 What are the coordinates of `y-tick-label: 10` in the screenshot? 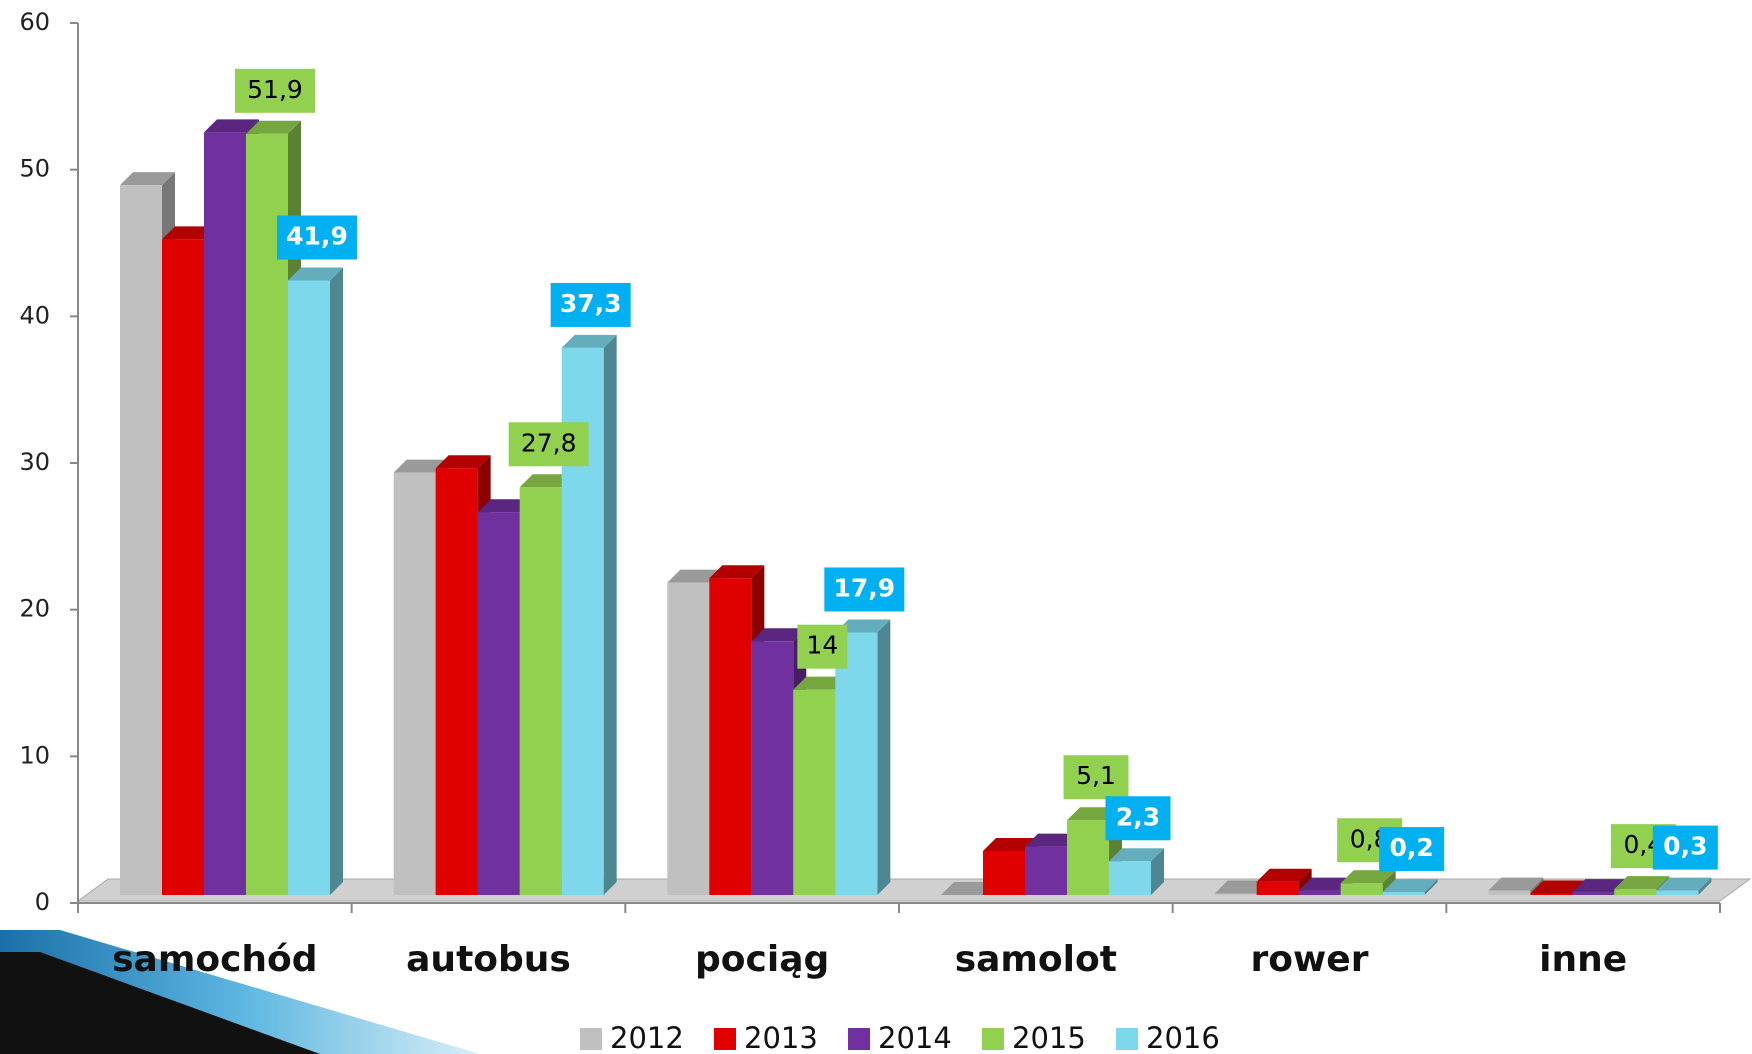 It's located at (34, 755).